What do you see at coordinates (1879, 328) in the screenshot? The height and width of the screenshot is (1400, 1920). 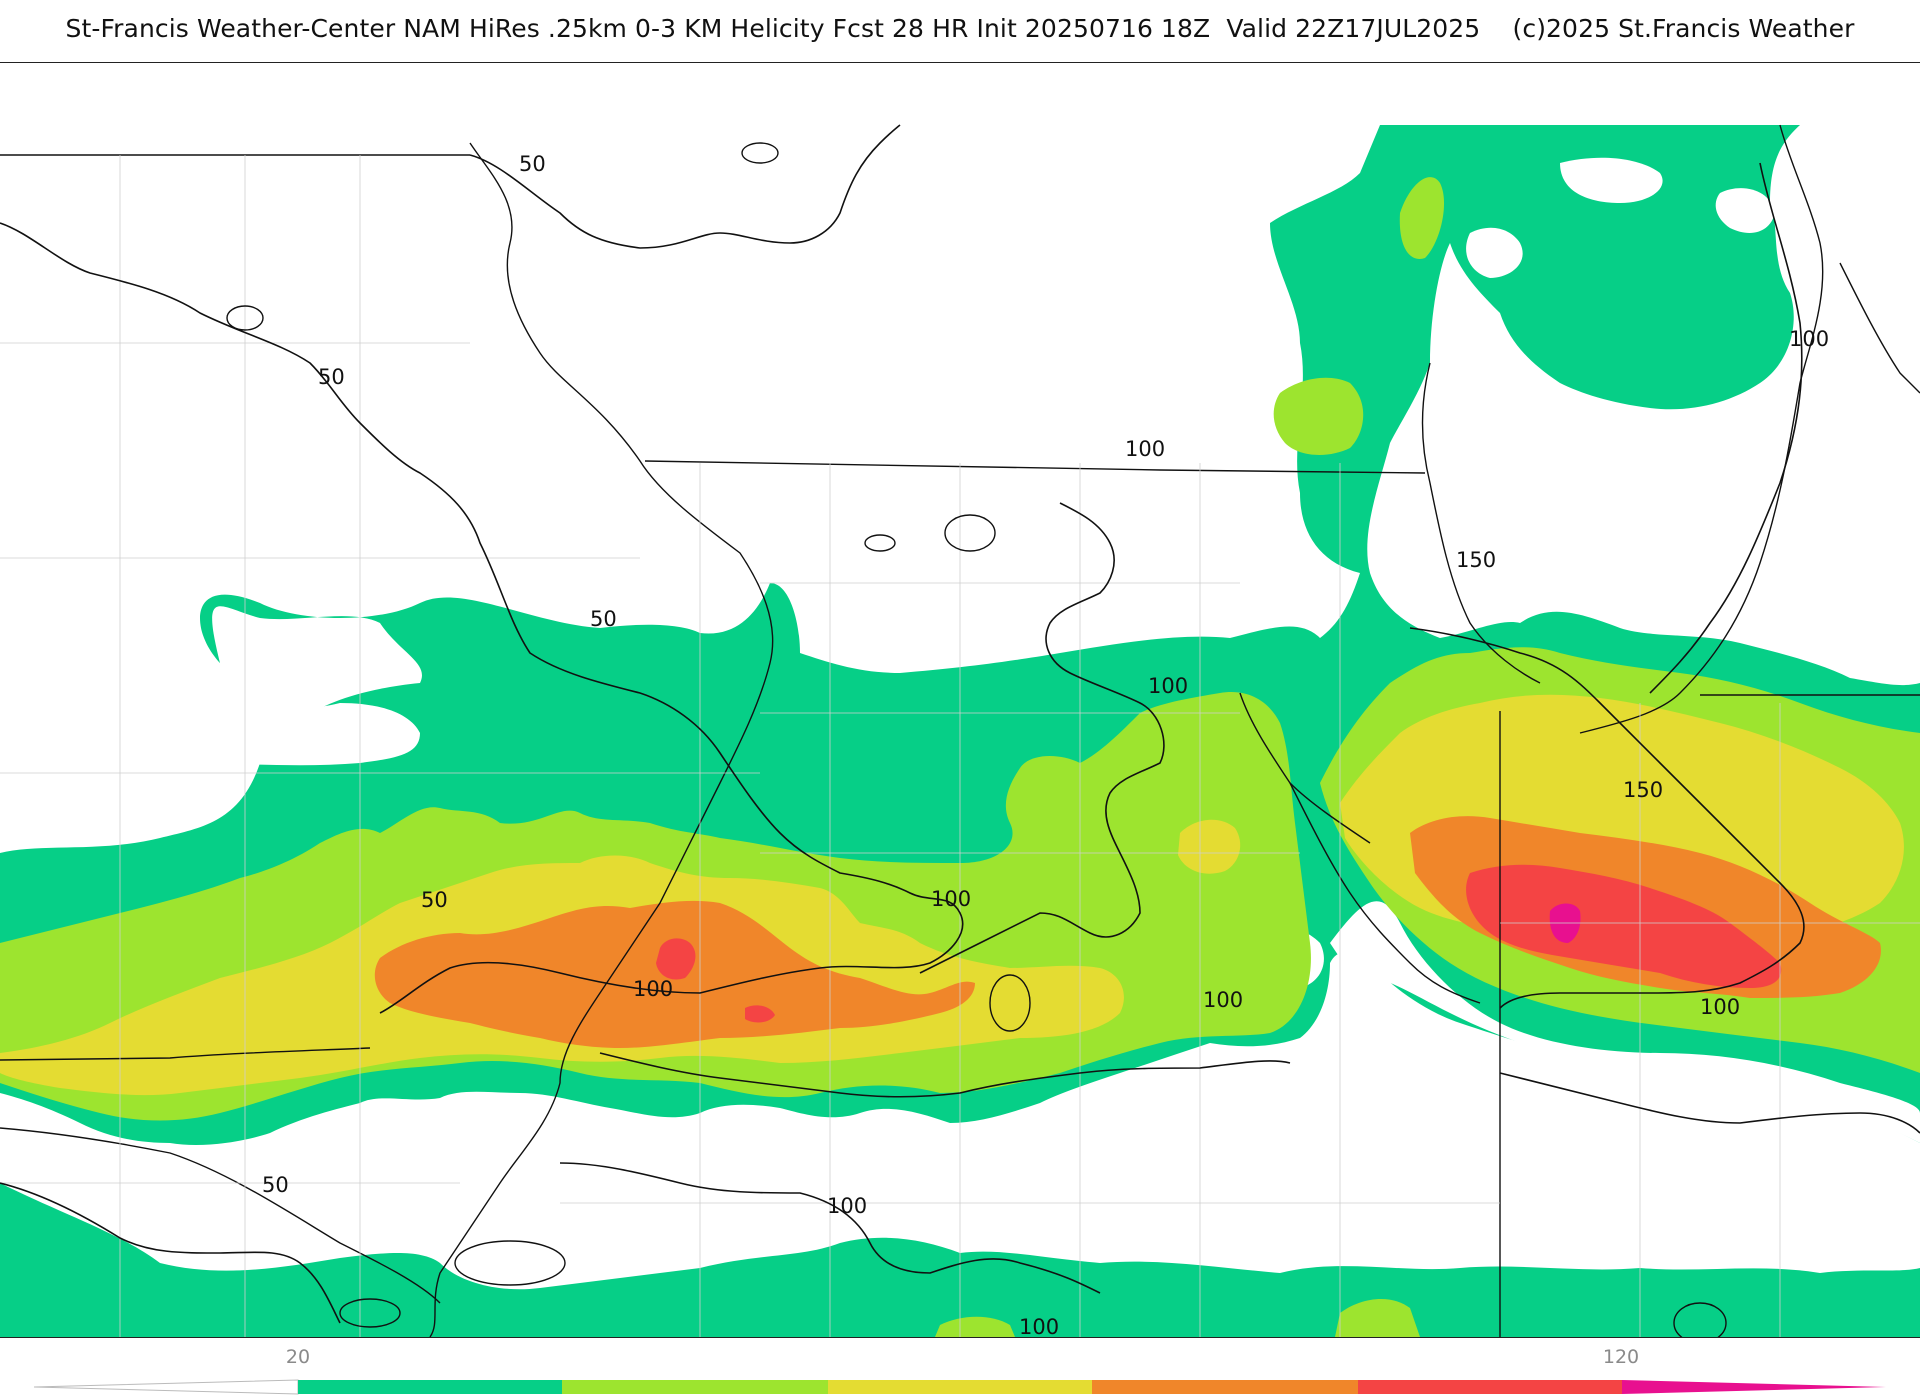 I see `boundary-mi-east` at bounding box center [1879, 328].